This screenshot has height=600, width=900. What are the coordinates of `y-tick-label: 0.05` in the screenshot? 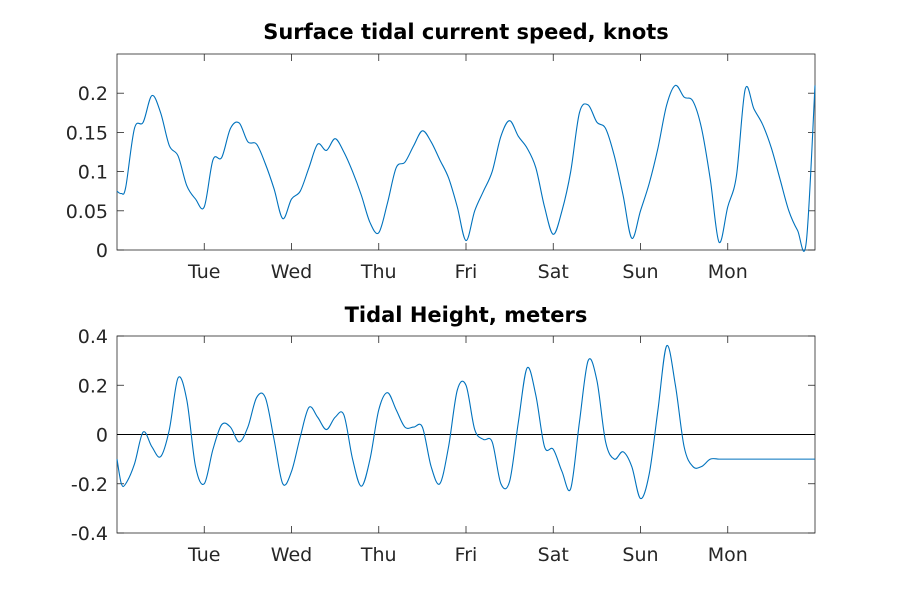 It's located at (87, 212).